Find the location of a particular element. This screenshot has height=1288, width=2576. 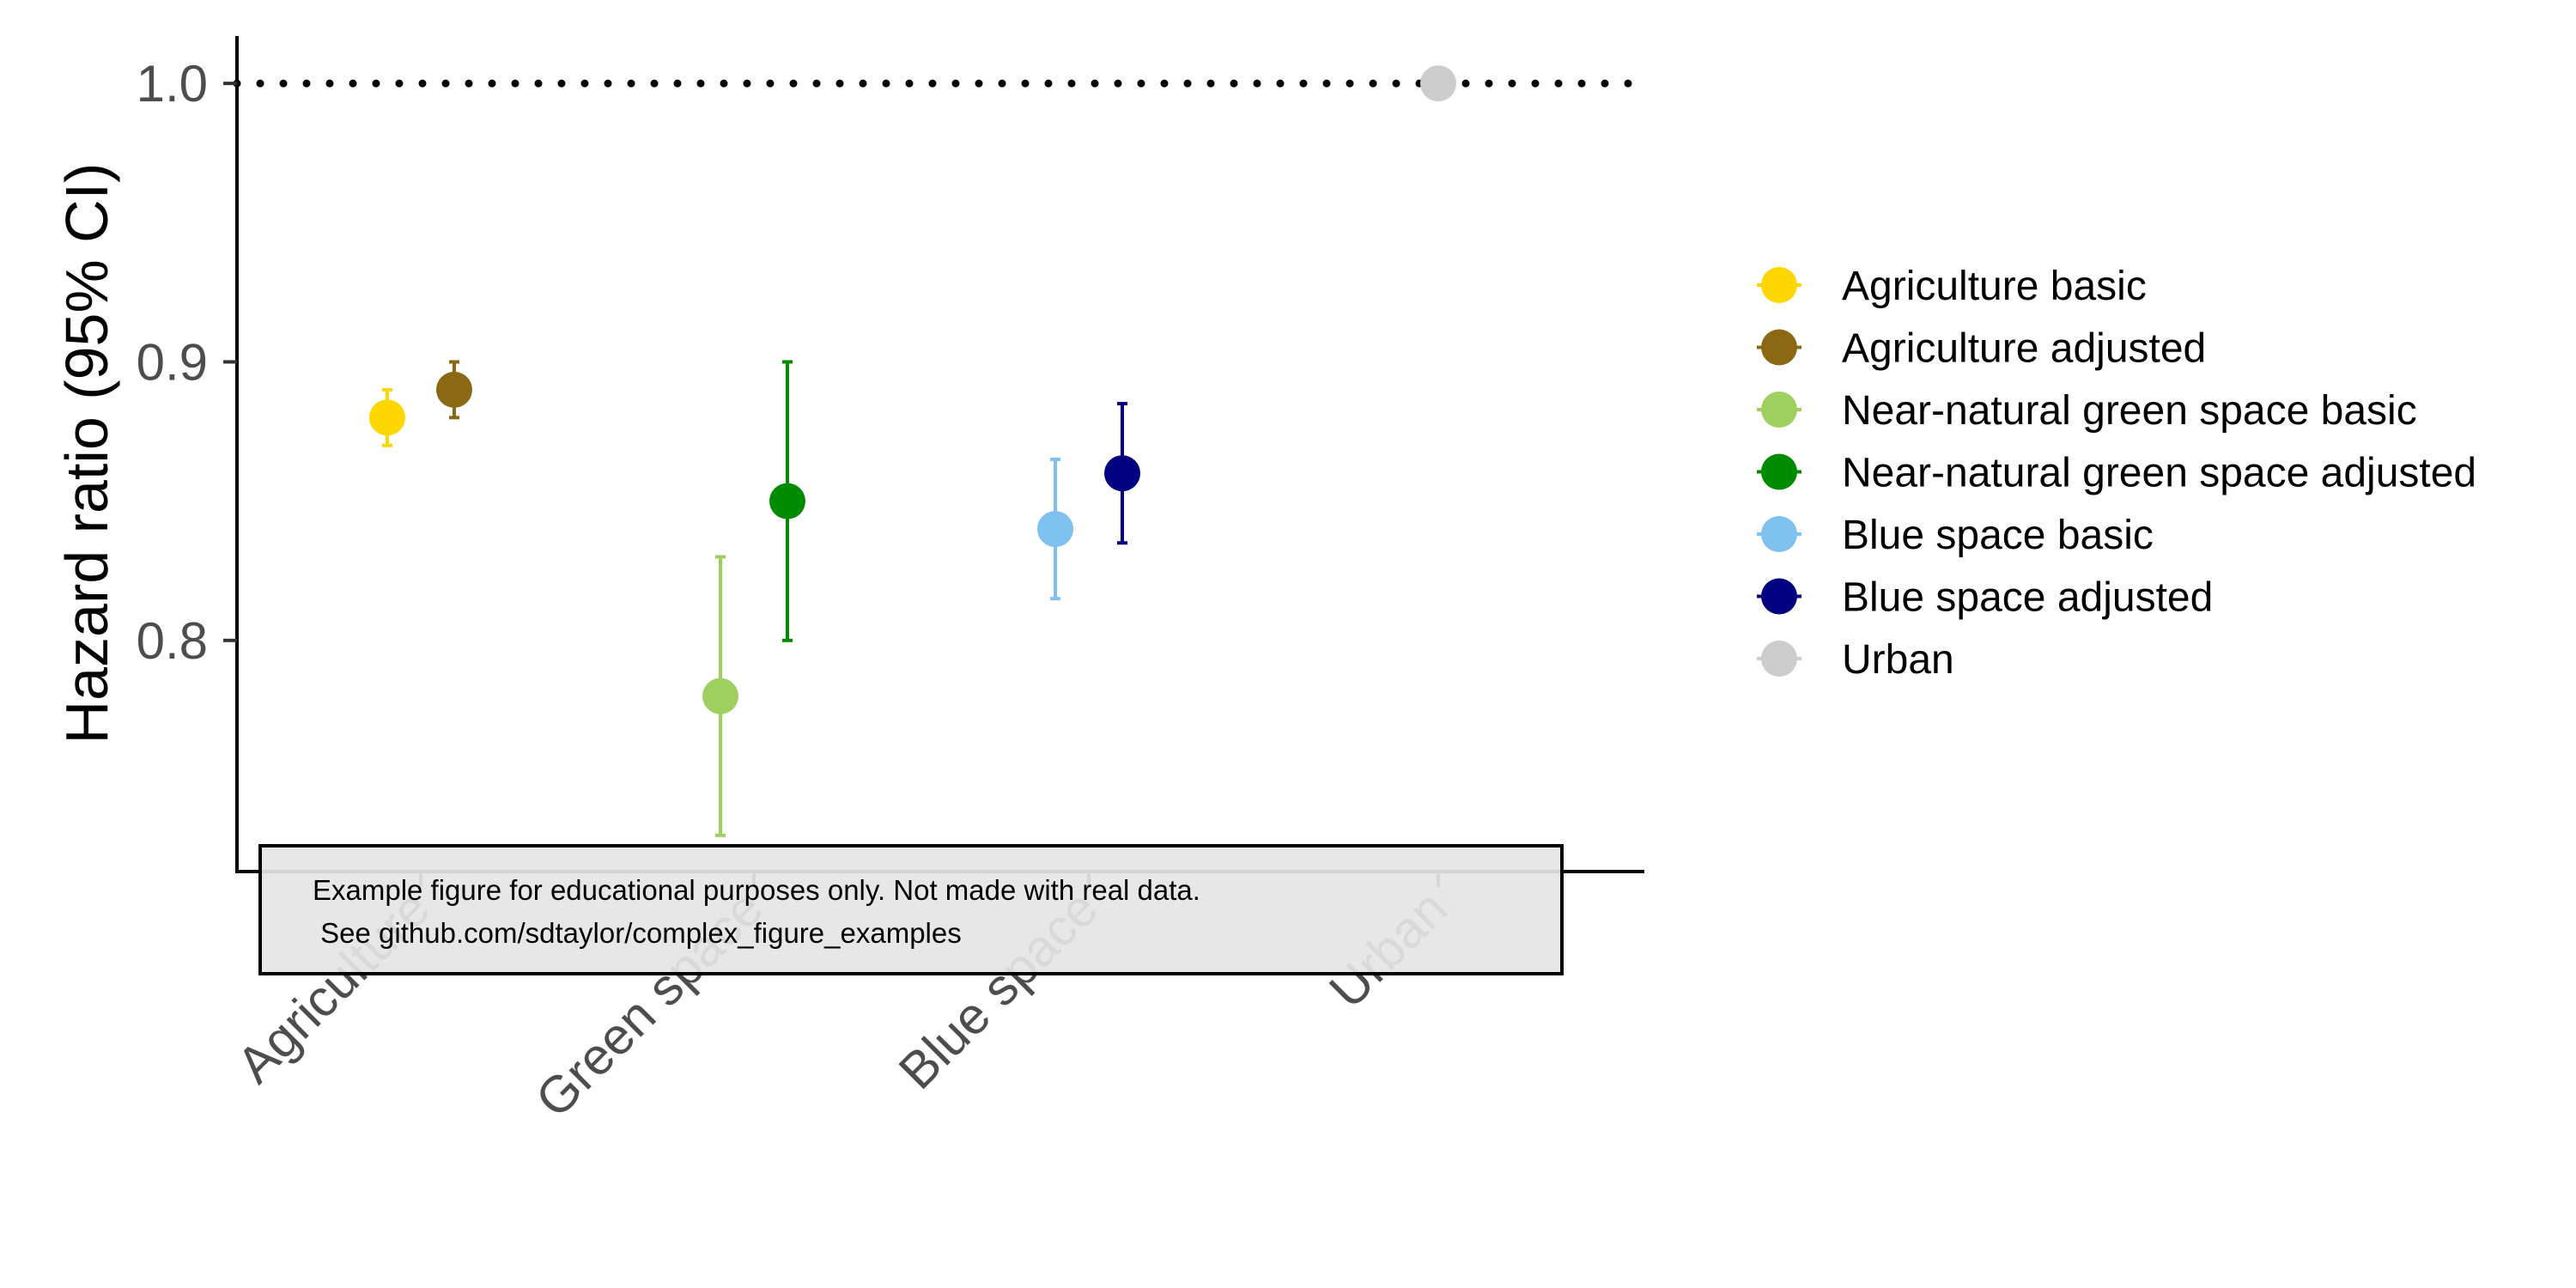

annotation-background is located at coordinates (911, 910).